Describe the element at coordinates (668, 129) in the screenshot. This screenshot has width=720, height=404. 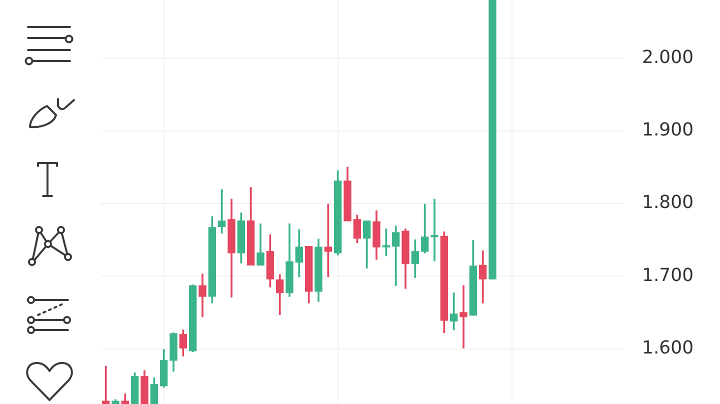
I see `y-tick-label: 1.900` at that location.